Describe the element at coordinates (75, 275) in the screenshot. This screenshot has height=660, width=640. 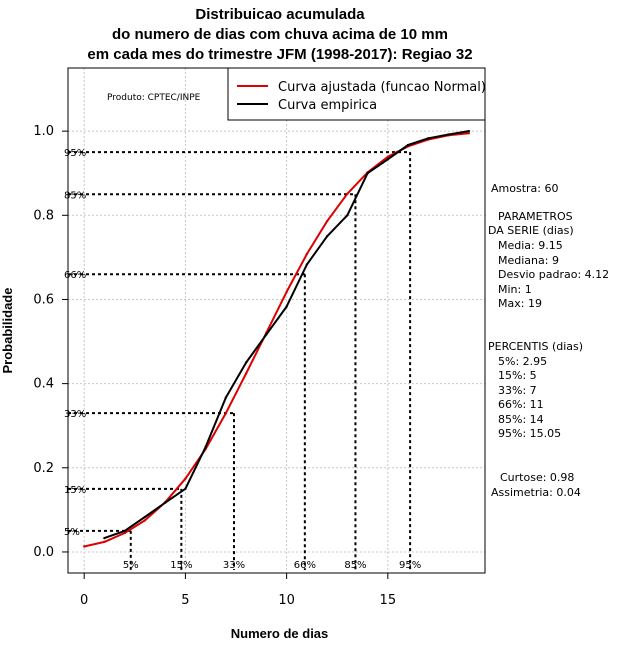
I see `percentile-prob-label-3: 66%` at that location.